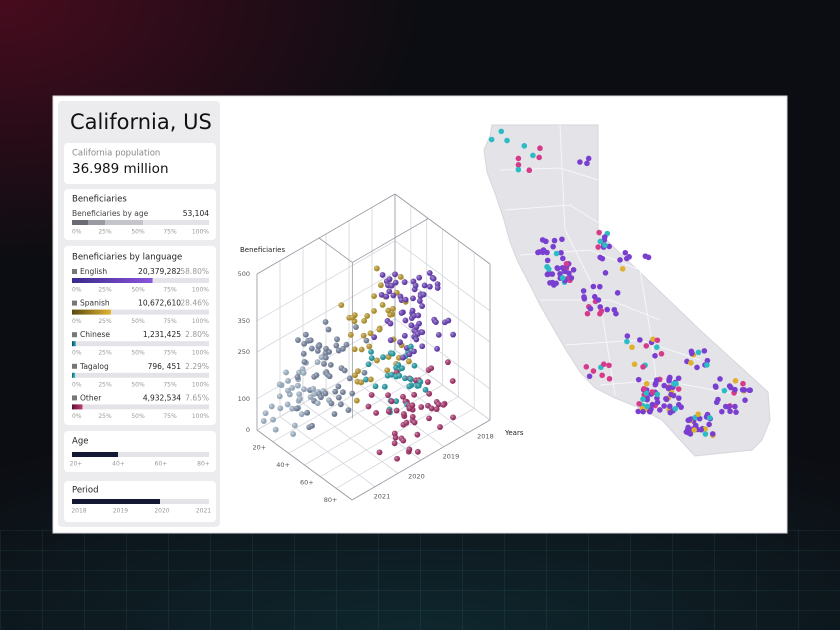  What do you see at coordinates (262, 250) in the screenshot?
I see `axis-title: Beneficiaries` at bounding box center [262, 250].